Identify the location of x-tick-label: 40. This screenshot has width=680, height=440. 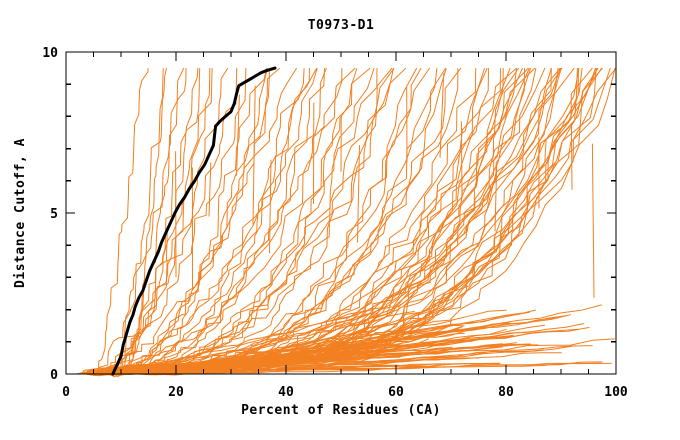
(286, 392).